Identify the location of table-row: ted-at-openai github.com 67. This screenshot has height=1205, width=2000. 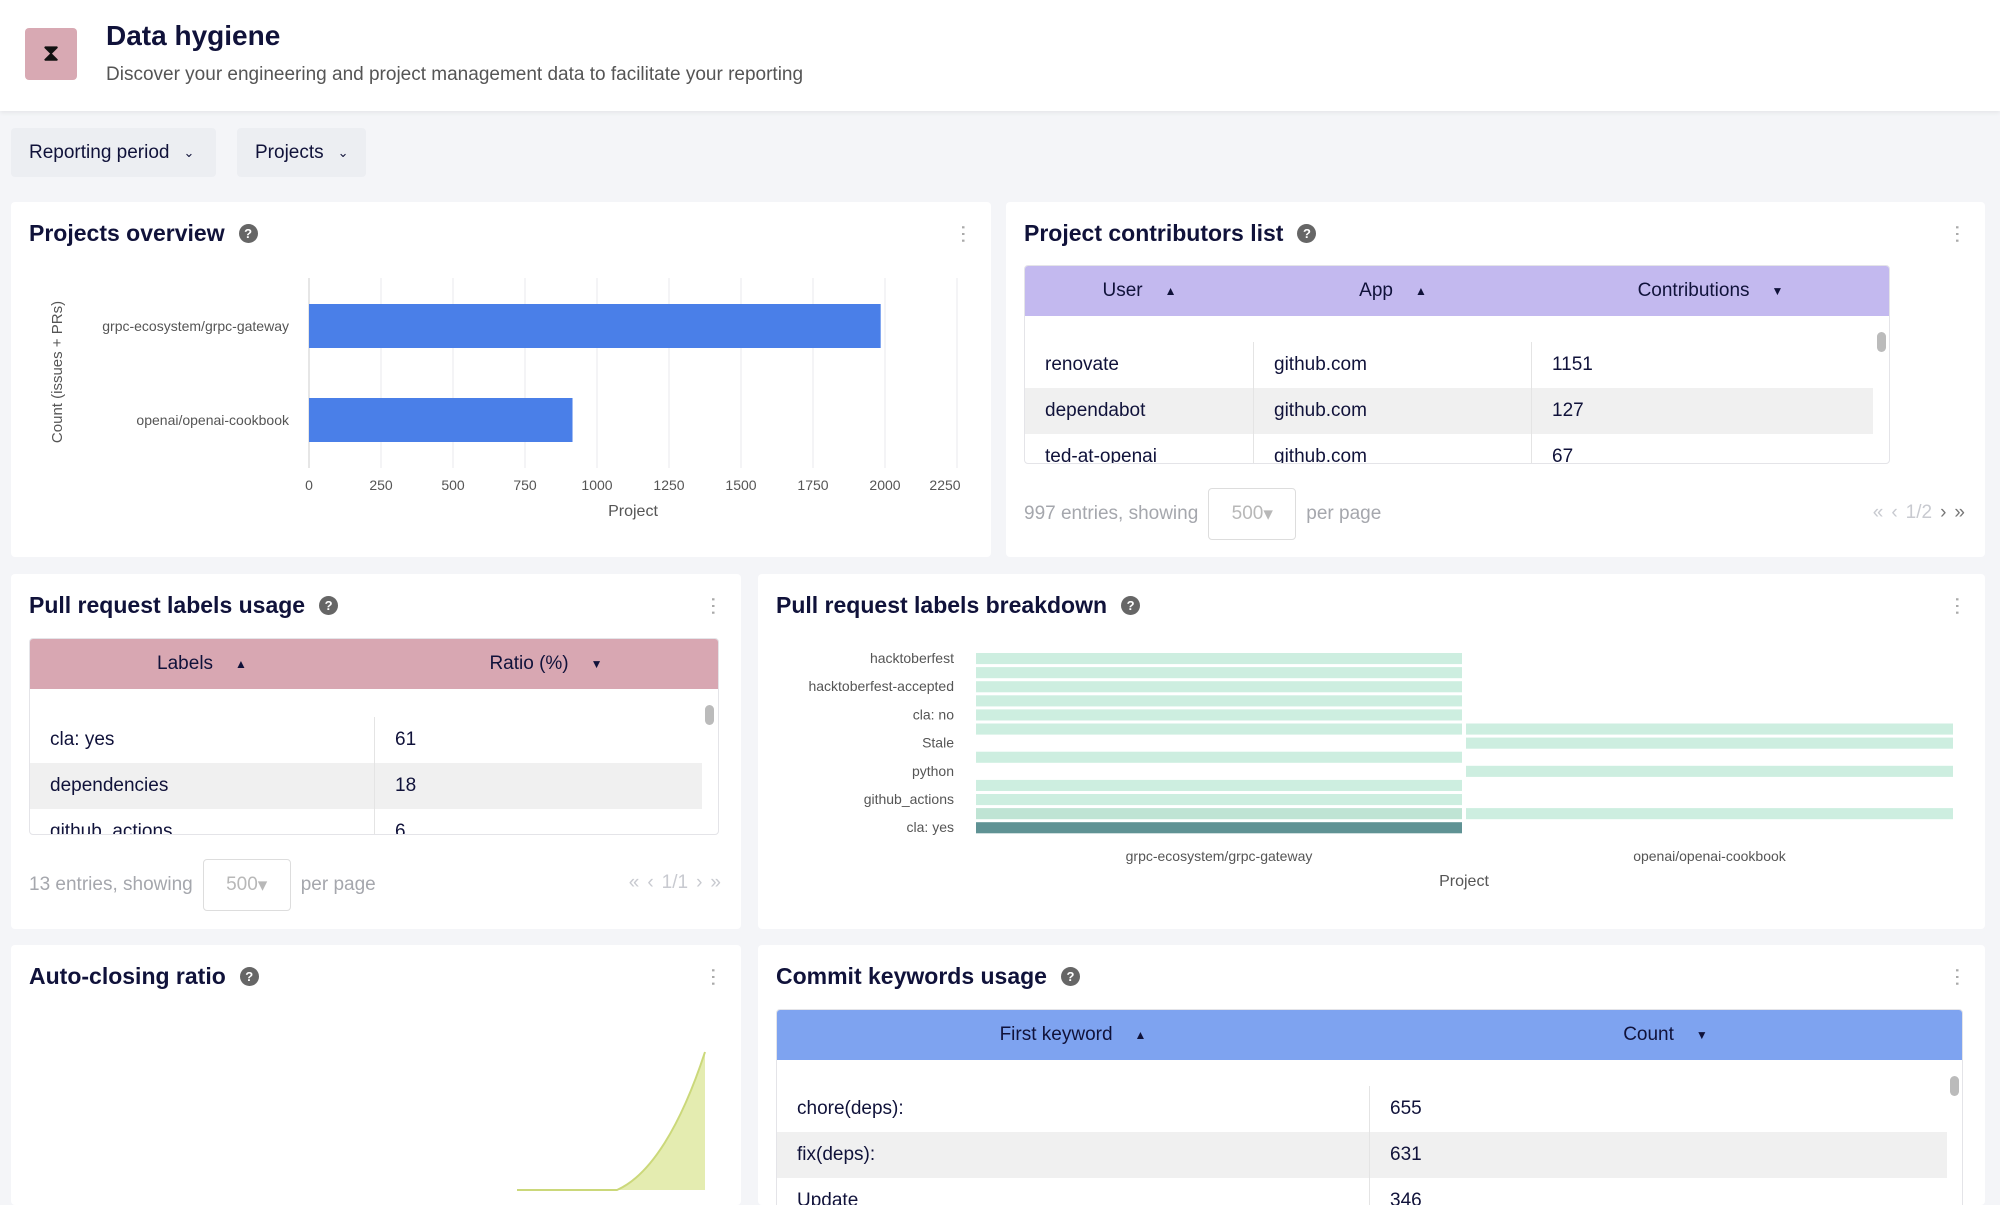
(1449, 448).